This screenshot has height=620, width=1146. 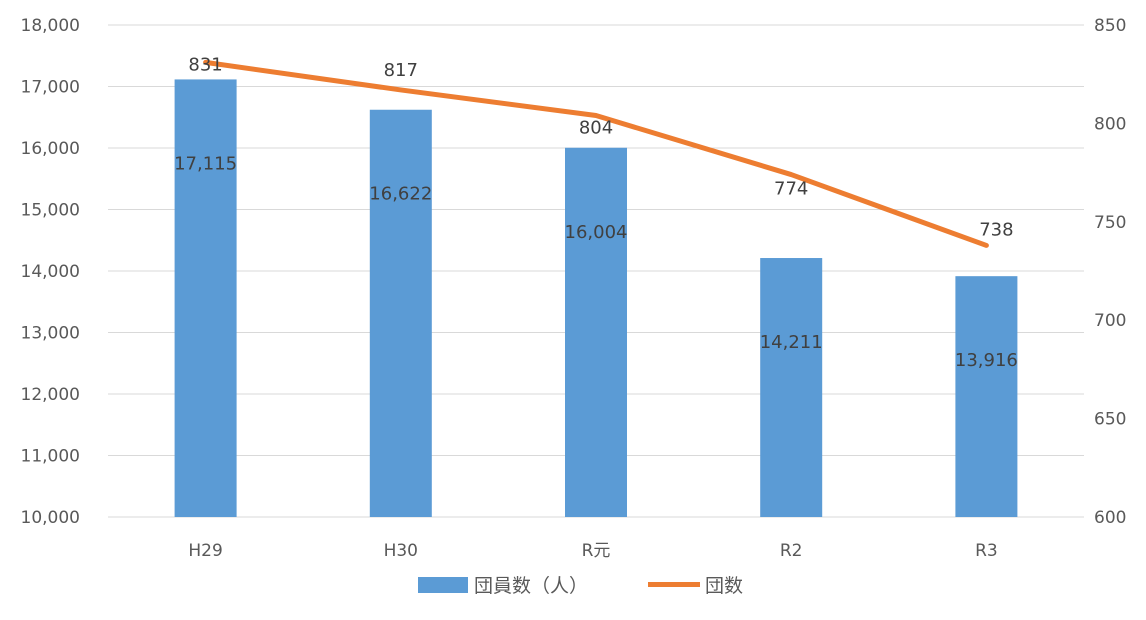 What do you see at coordinates (996, 229) in the screenshot?
I see `line-data-label: 738` at bounding box center [996, 229].